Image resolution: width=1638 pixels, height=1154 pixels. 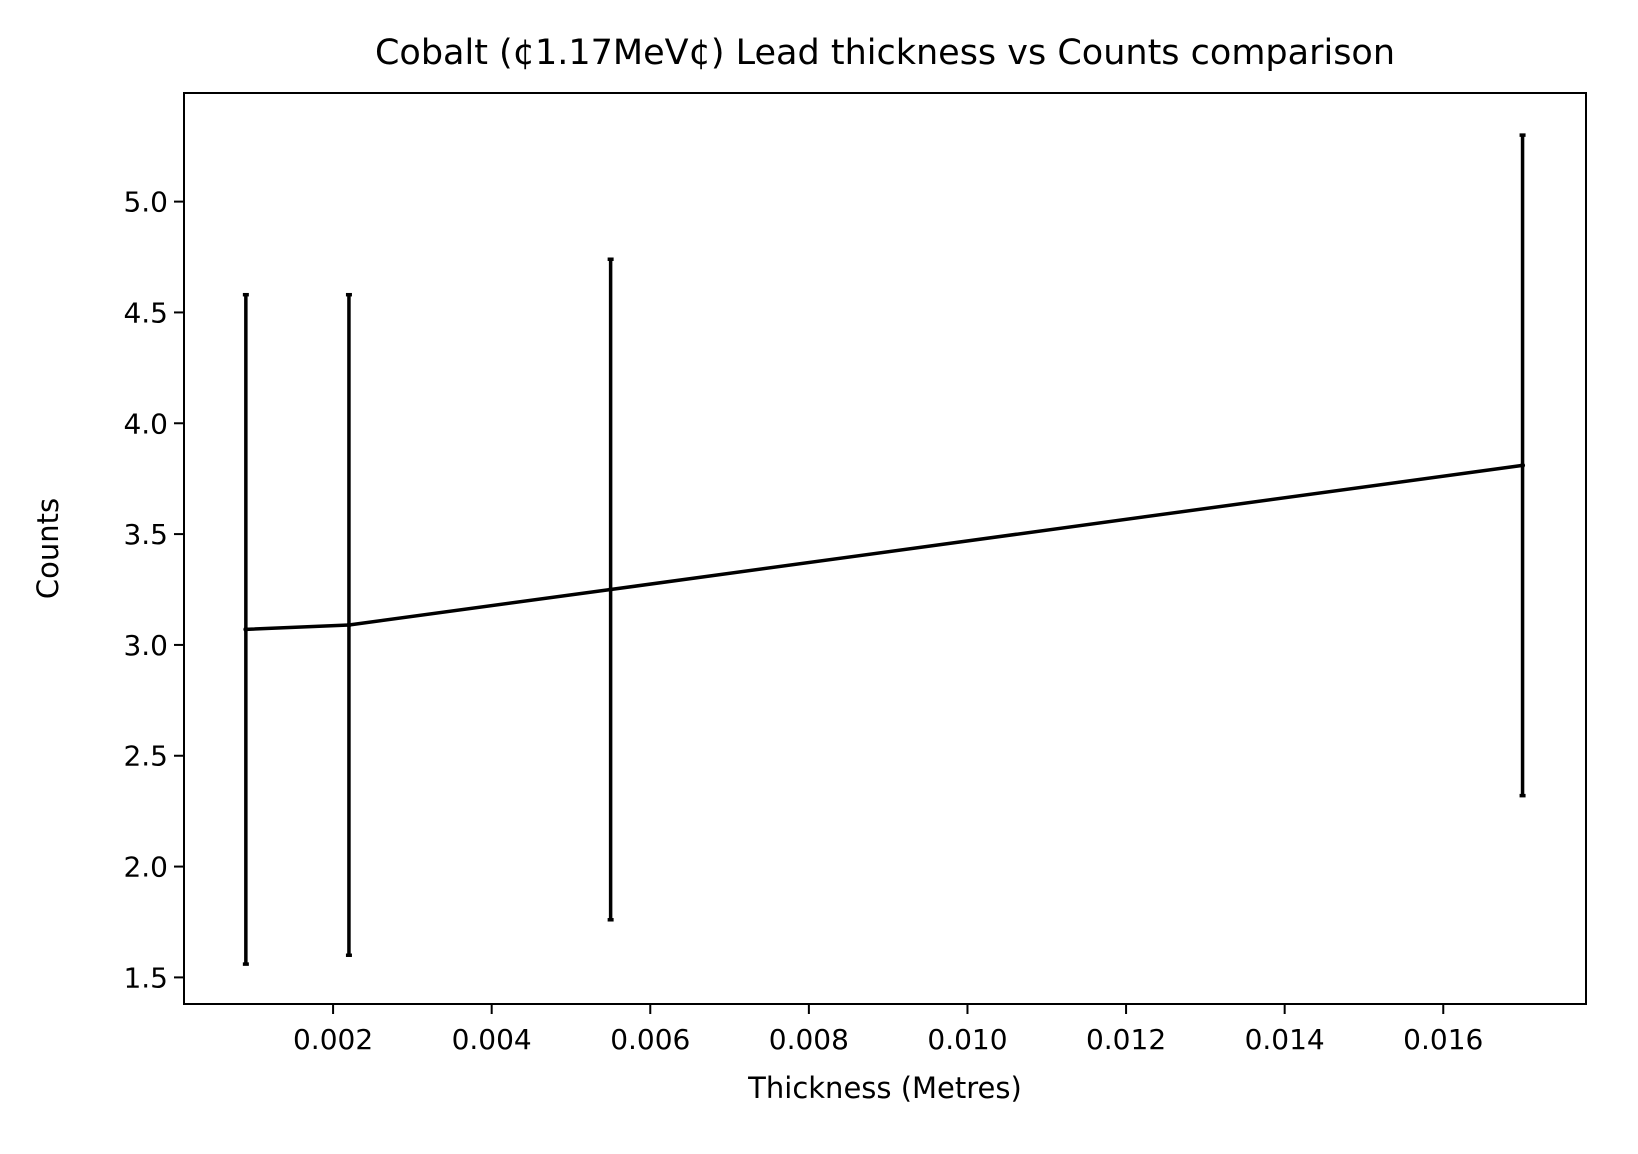 I want to click on x-axis-ticks: 0.002 0.004 0.006 0.008 0.010 0.012 0.014 0.016, so click(x=888, y=1030).